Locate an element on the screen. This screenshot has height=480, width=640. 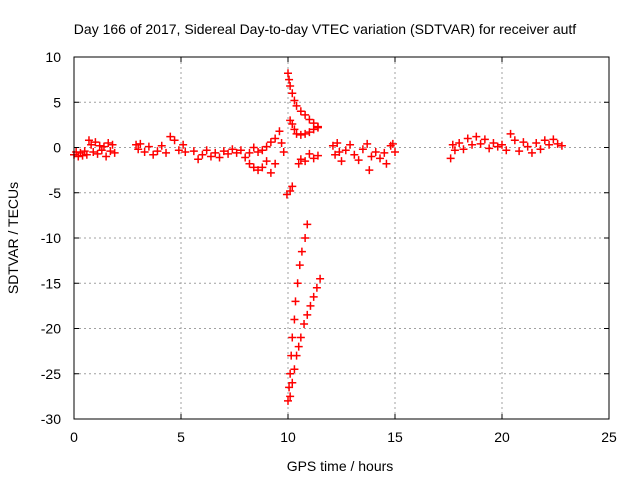
y-tick-label: -30 is located at coordinates (51, 419).